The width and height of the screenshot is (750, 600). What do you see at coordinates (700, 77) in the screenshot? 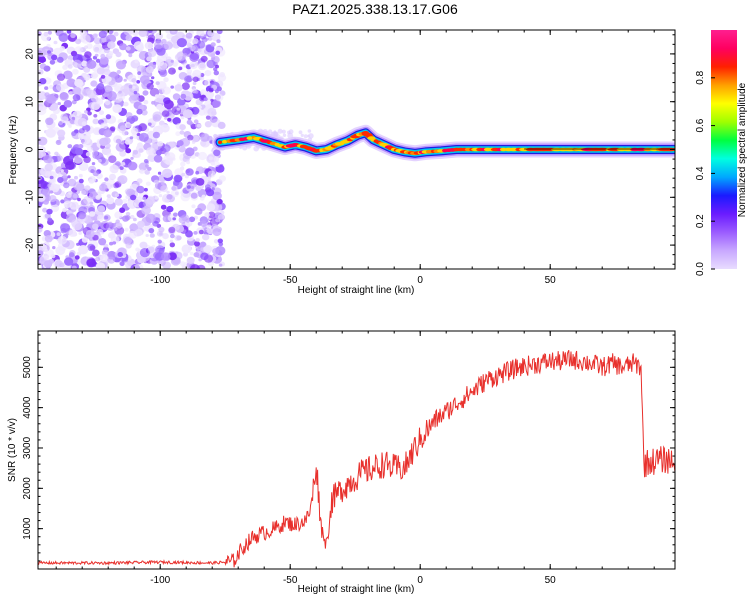
I see `colorbar-tick-label: 0.8` at bounding box center [700, 77].